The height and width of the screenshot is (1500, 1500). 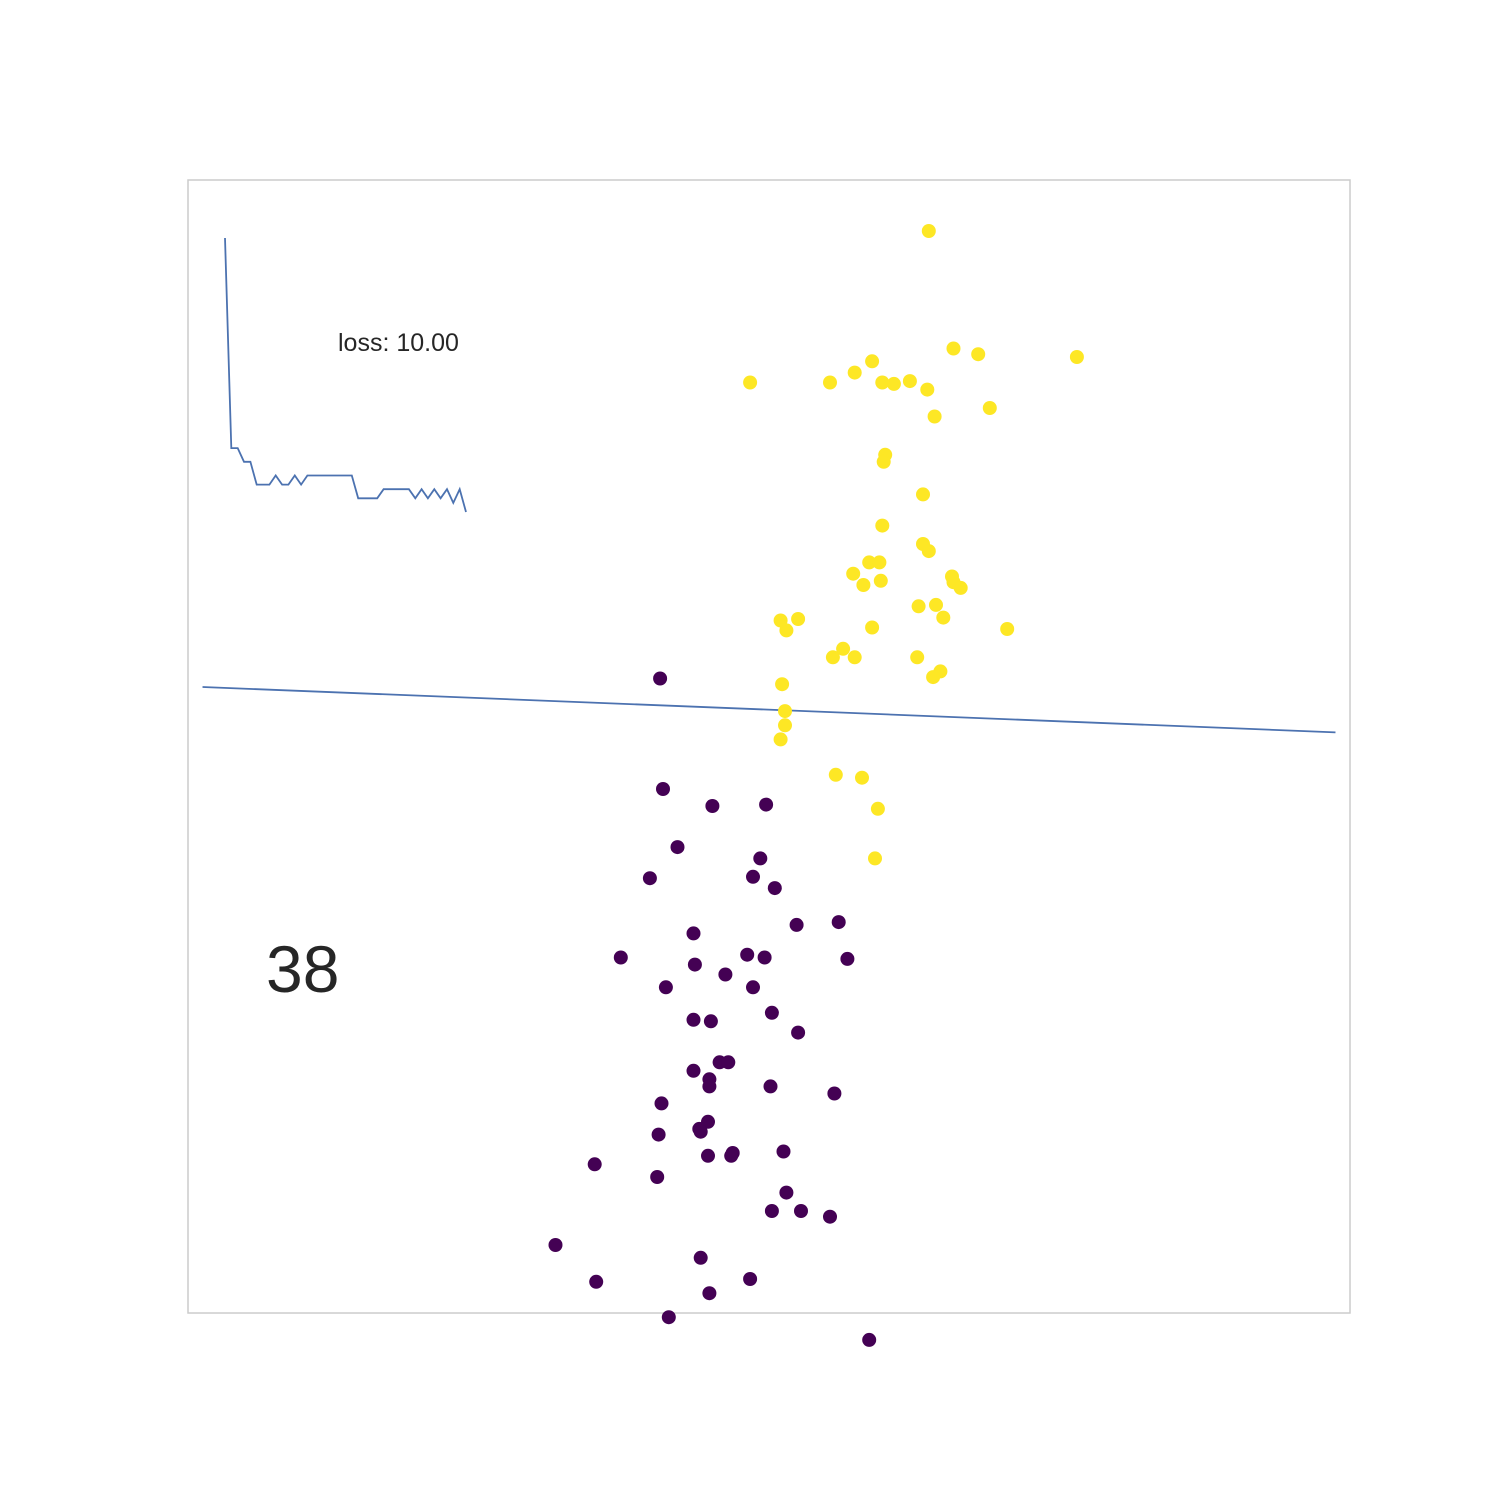 I want to click on epoch-counter: 38, so click(x=302, y=969).